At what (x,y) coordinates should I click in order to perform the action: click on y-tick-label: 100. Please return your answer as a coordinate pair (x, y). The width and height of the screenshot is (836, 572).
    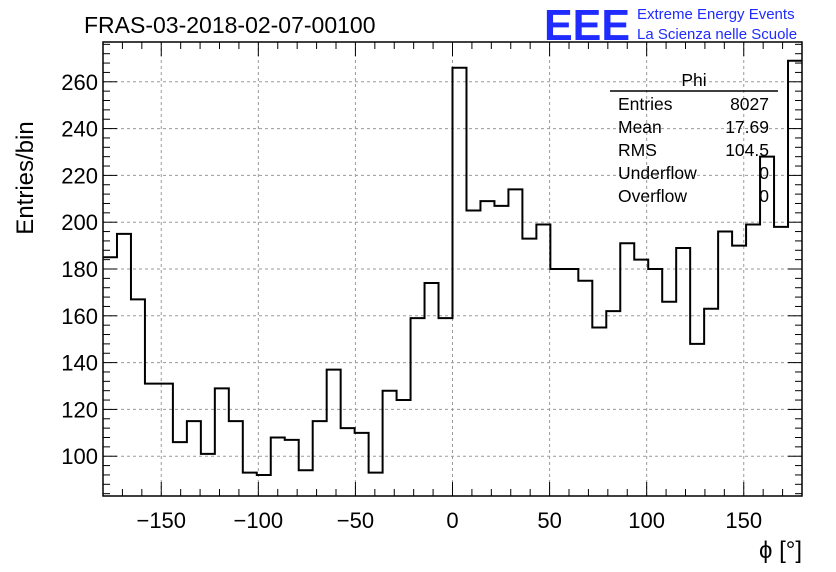
    Looking at the image, I should click on (79, 456).